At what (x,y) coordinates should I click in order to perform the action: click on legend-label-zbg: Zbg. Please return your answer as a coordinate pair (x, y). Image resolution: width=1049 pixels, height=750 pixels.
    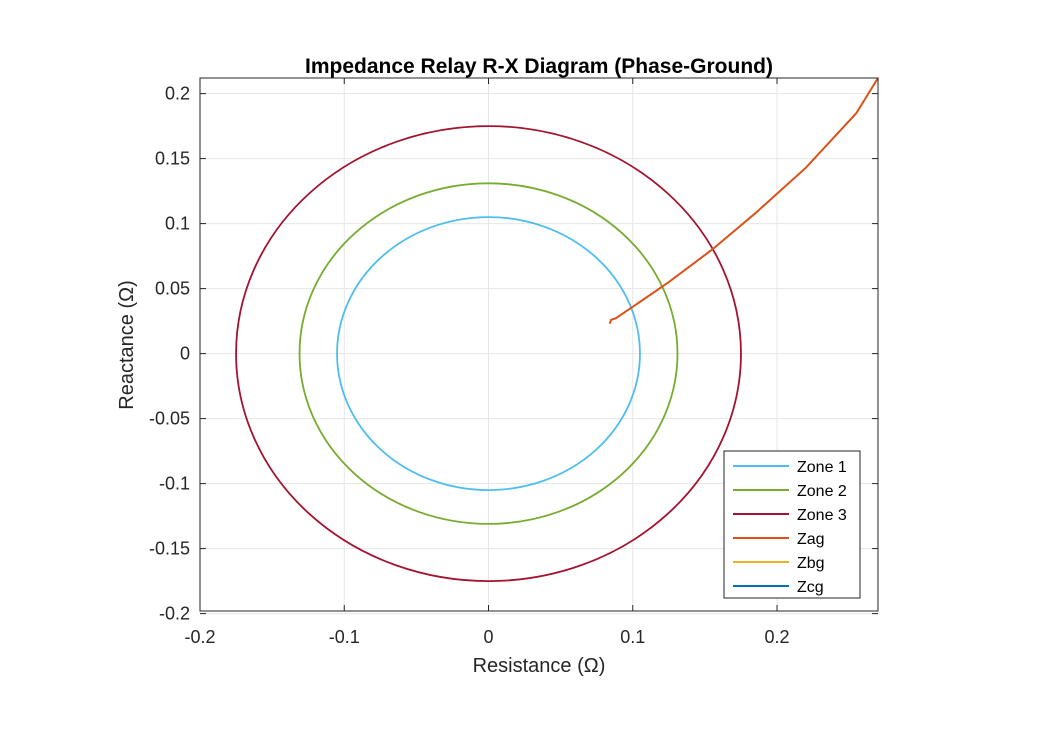
    Looking at the image, I should click on (811, 563).